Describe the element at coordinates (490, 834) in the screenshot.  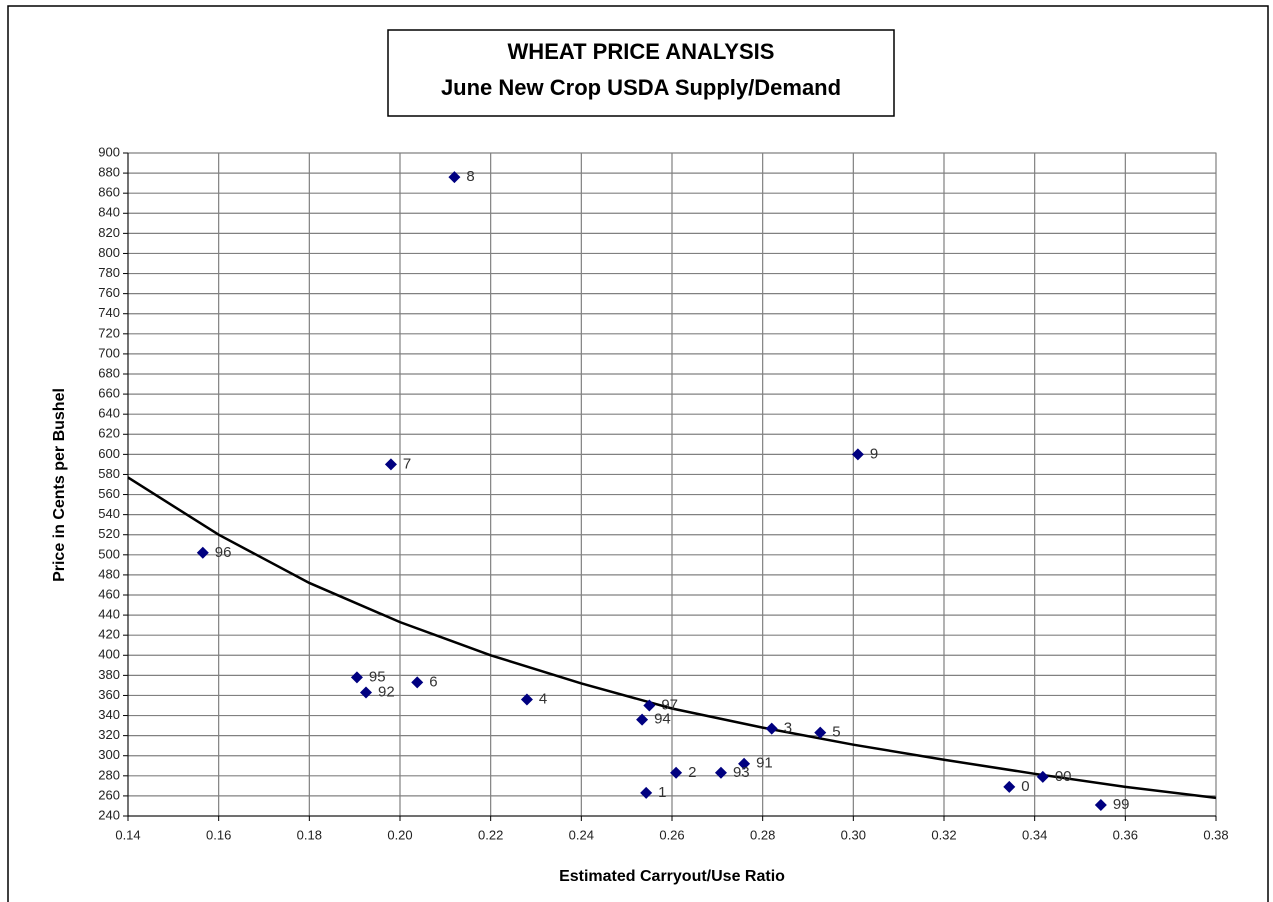
I see `x-tick-label: 0.22` at that location.